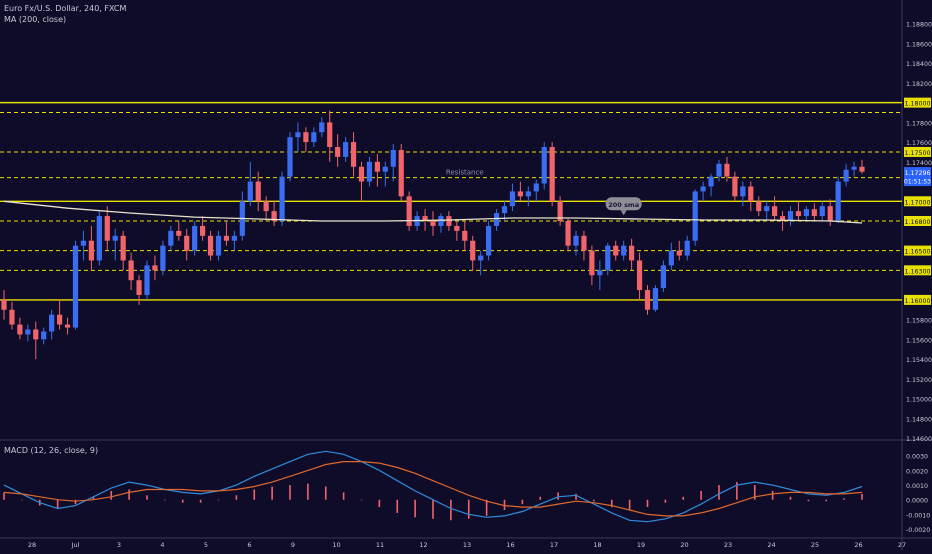 Image resolution: width=932 pixels, height=554 pixels. Describe the element at coordinates (858, 545) in the screenshot. I see `time-tick-label: 26` at that location.